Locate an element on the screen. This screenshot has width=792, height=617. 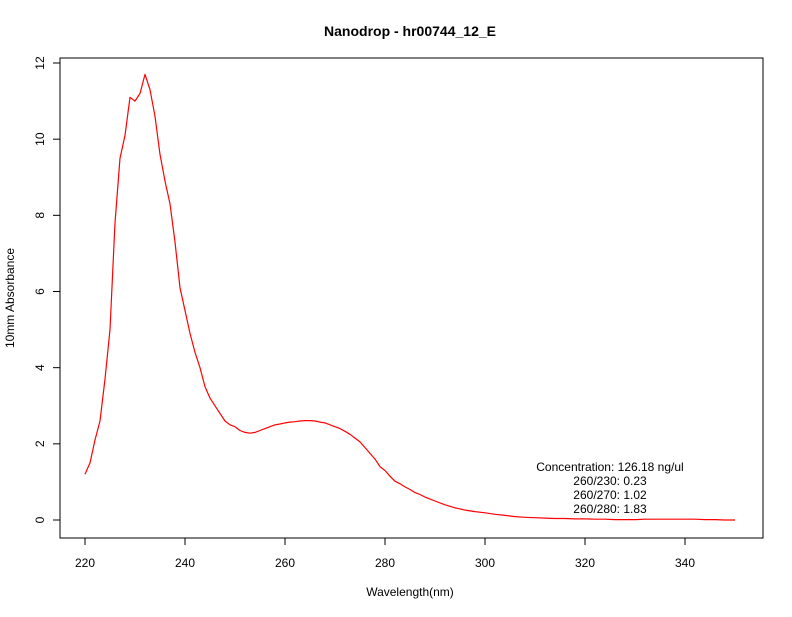
y-tick-label: 12 is located at coordinates (40, 63).